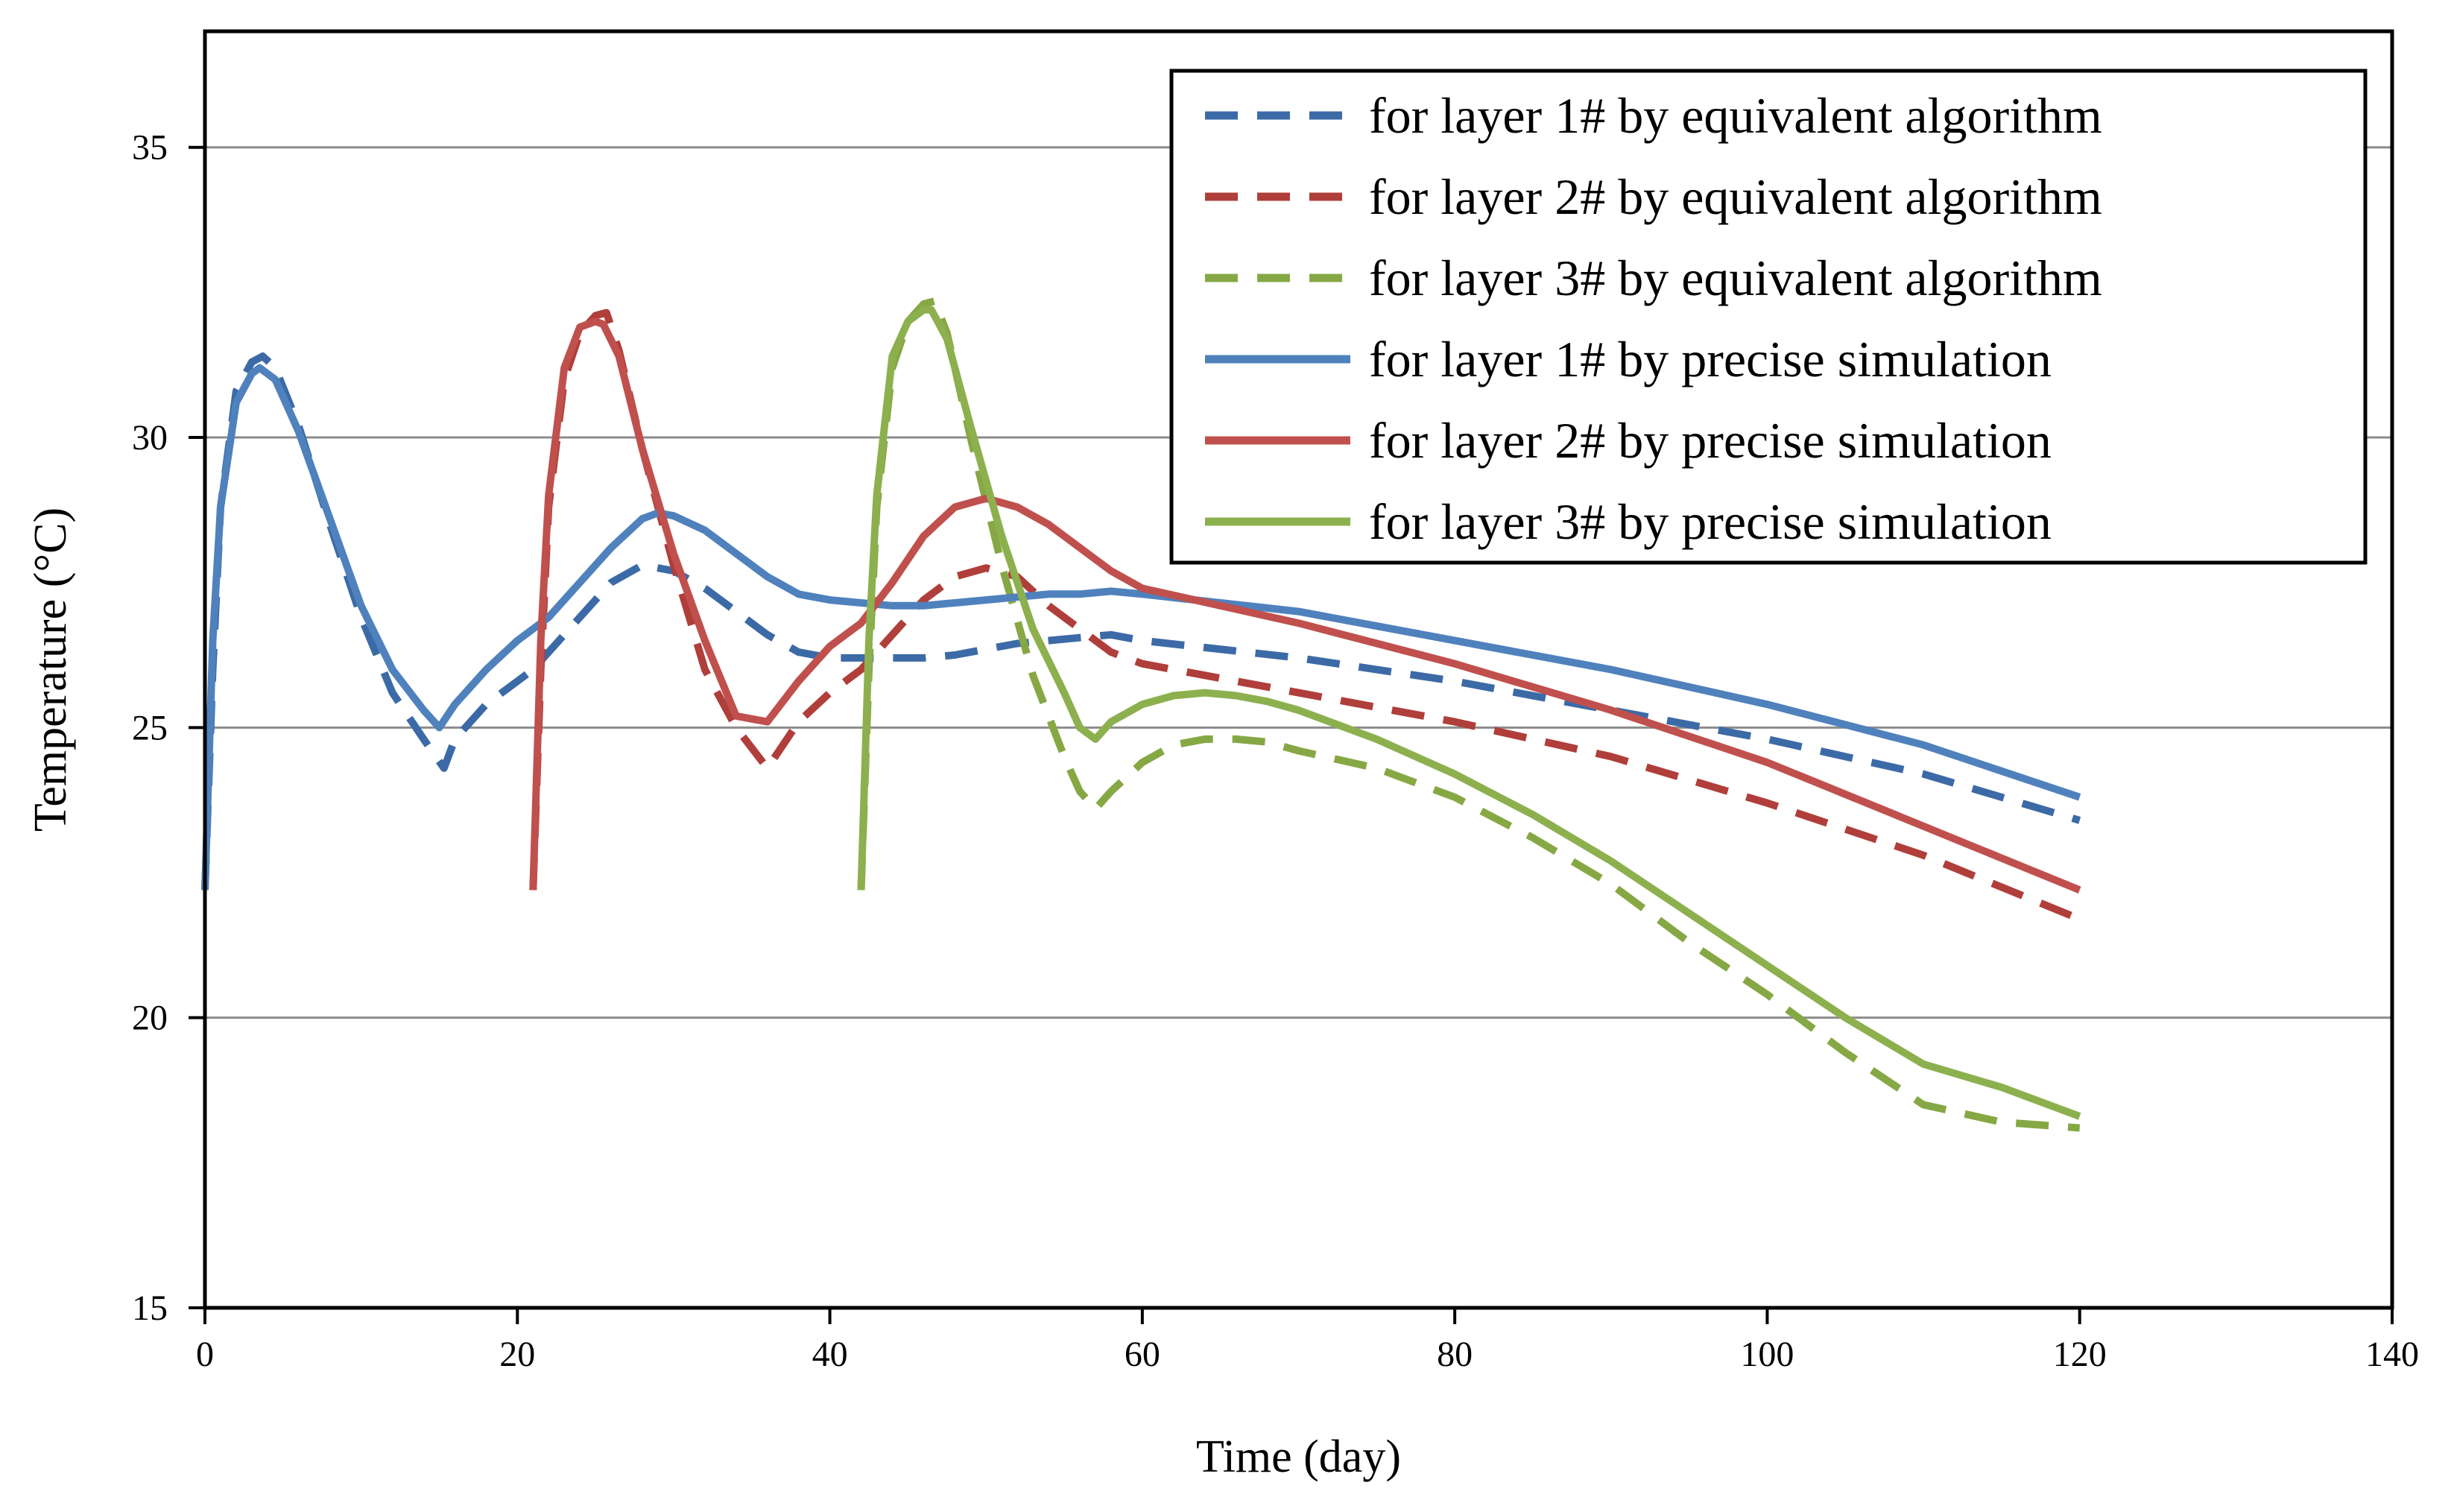 Image resolution: width=2451 pixels, height=1512 pixels. Describe the element at coordinates (1298, 1457) in the screenshot. I see `x-axis-title: Time (day)` at that location.